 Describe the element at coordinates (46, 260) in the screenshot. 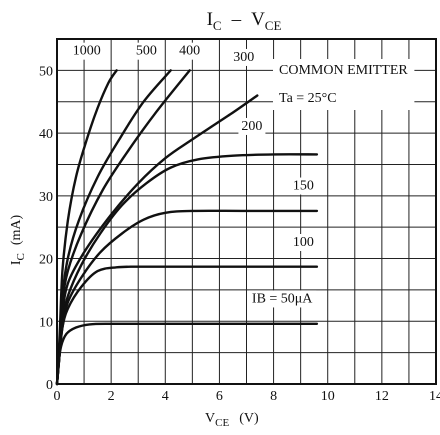

I see `y-tick-label: 20` at that location.